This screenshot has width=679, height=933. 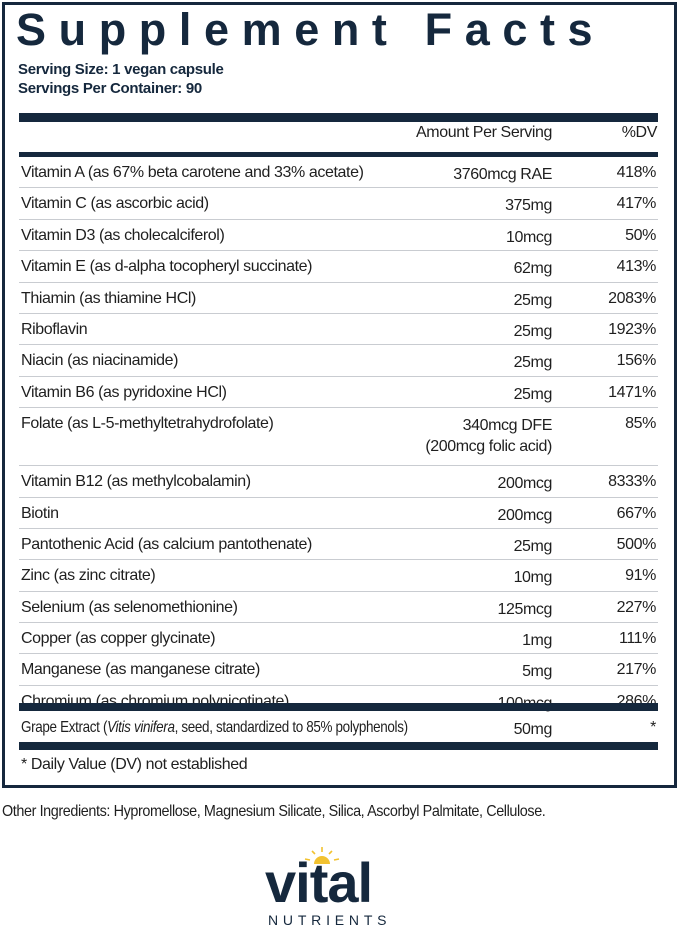 I want to click on nutrient-name: Thiamin (as thiamine HCl), so click(x=108, y=298).